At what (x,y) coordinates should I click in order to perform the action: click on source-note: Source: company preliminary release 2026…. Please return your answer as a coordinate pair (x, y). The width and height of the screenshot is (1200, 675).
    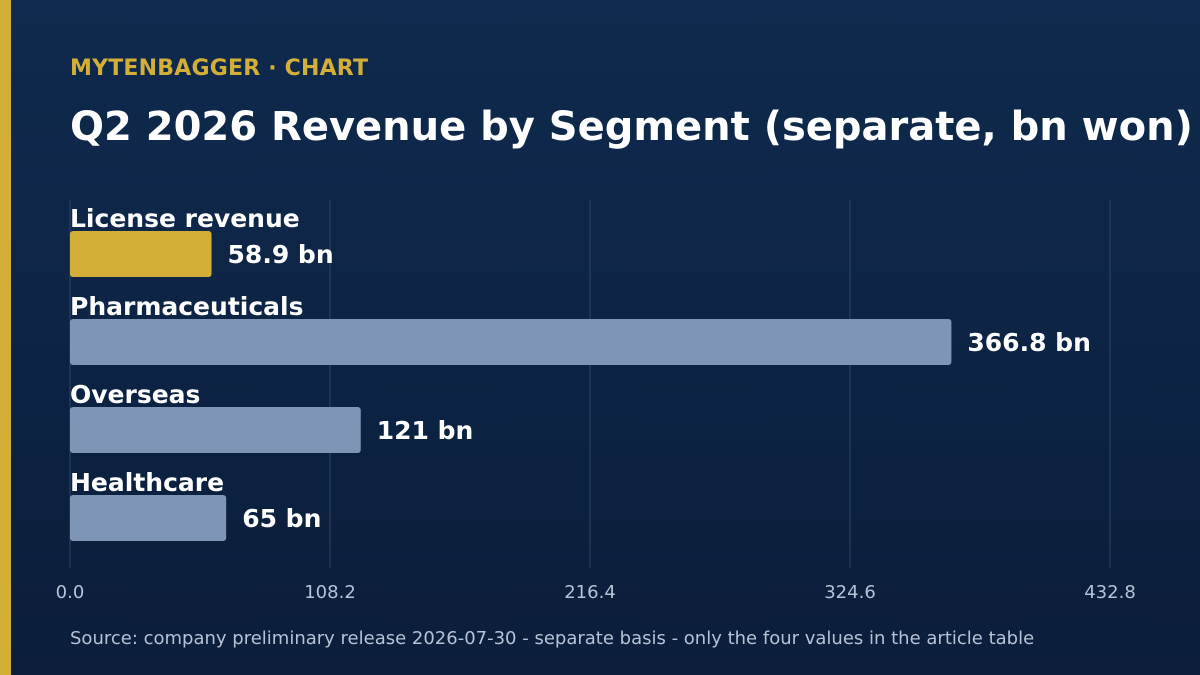
    Looking at the image, I should click on (552, 638).